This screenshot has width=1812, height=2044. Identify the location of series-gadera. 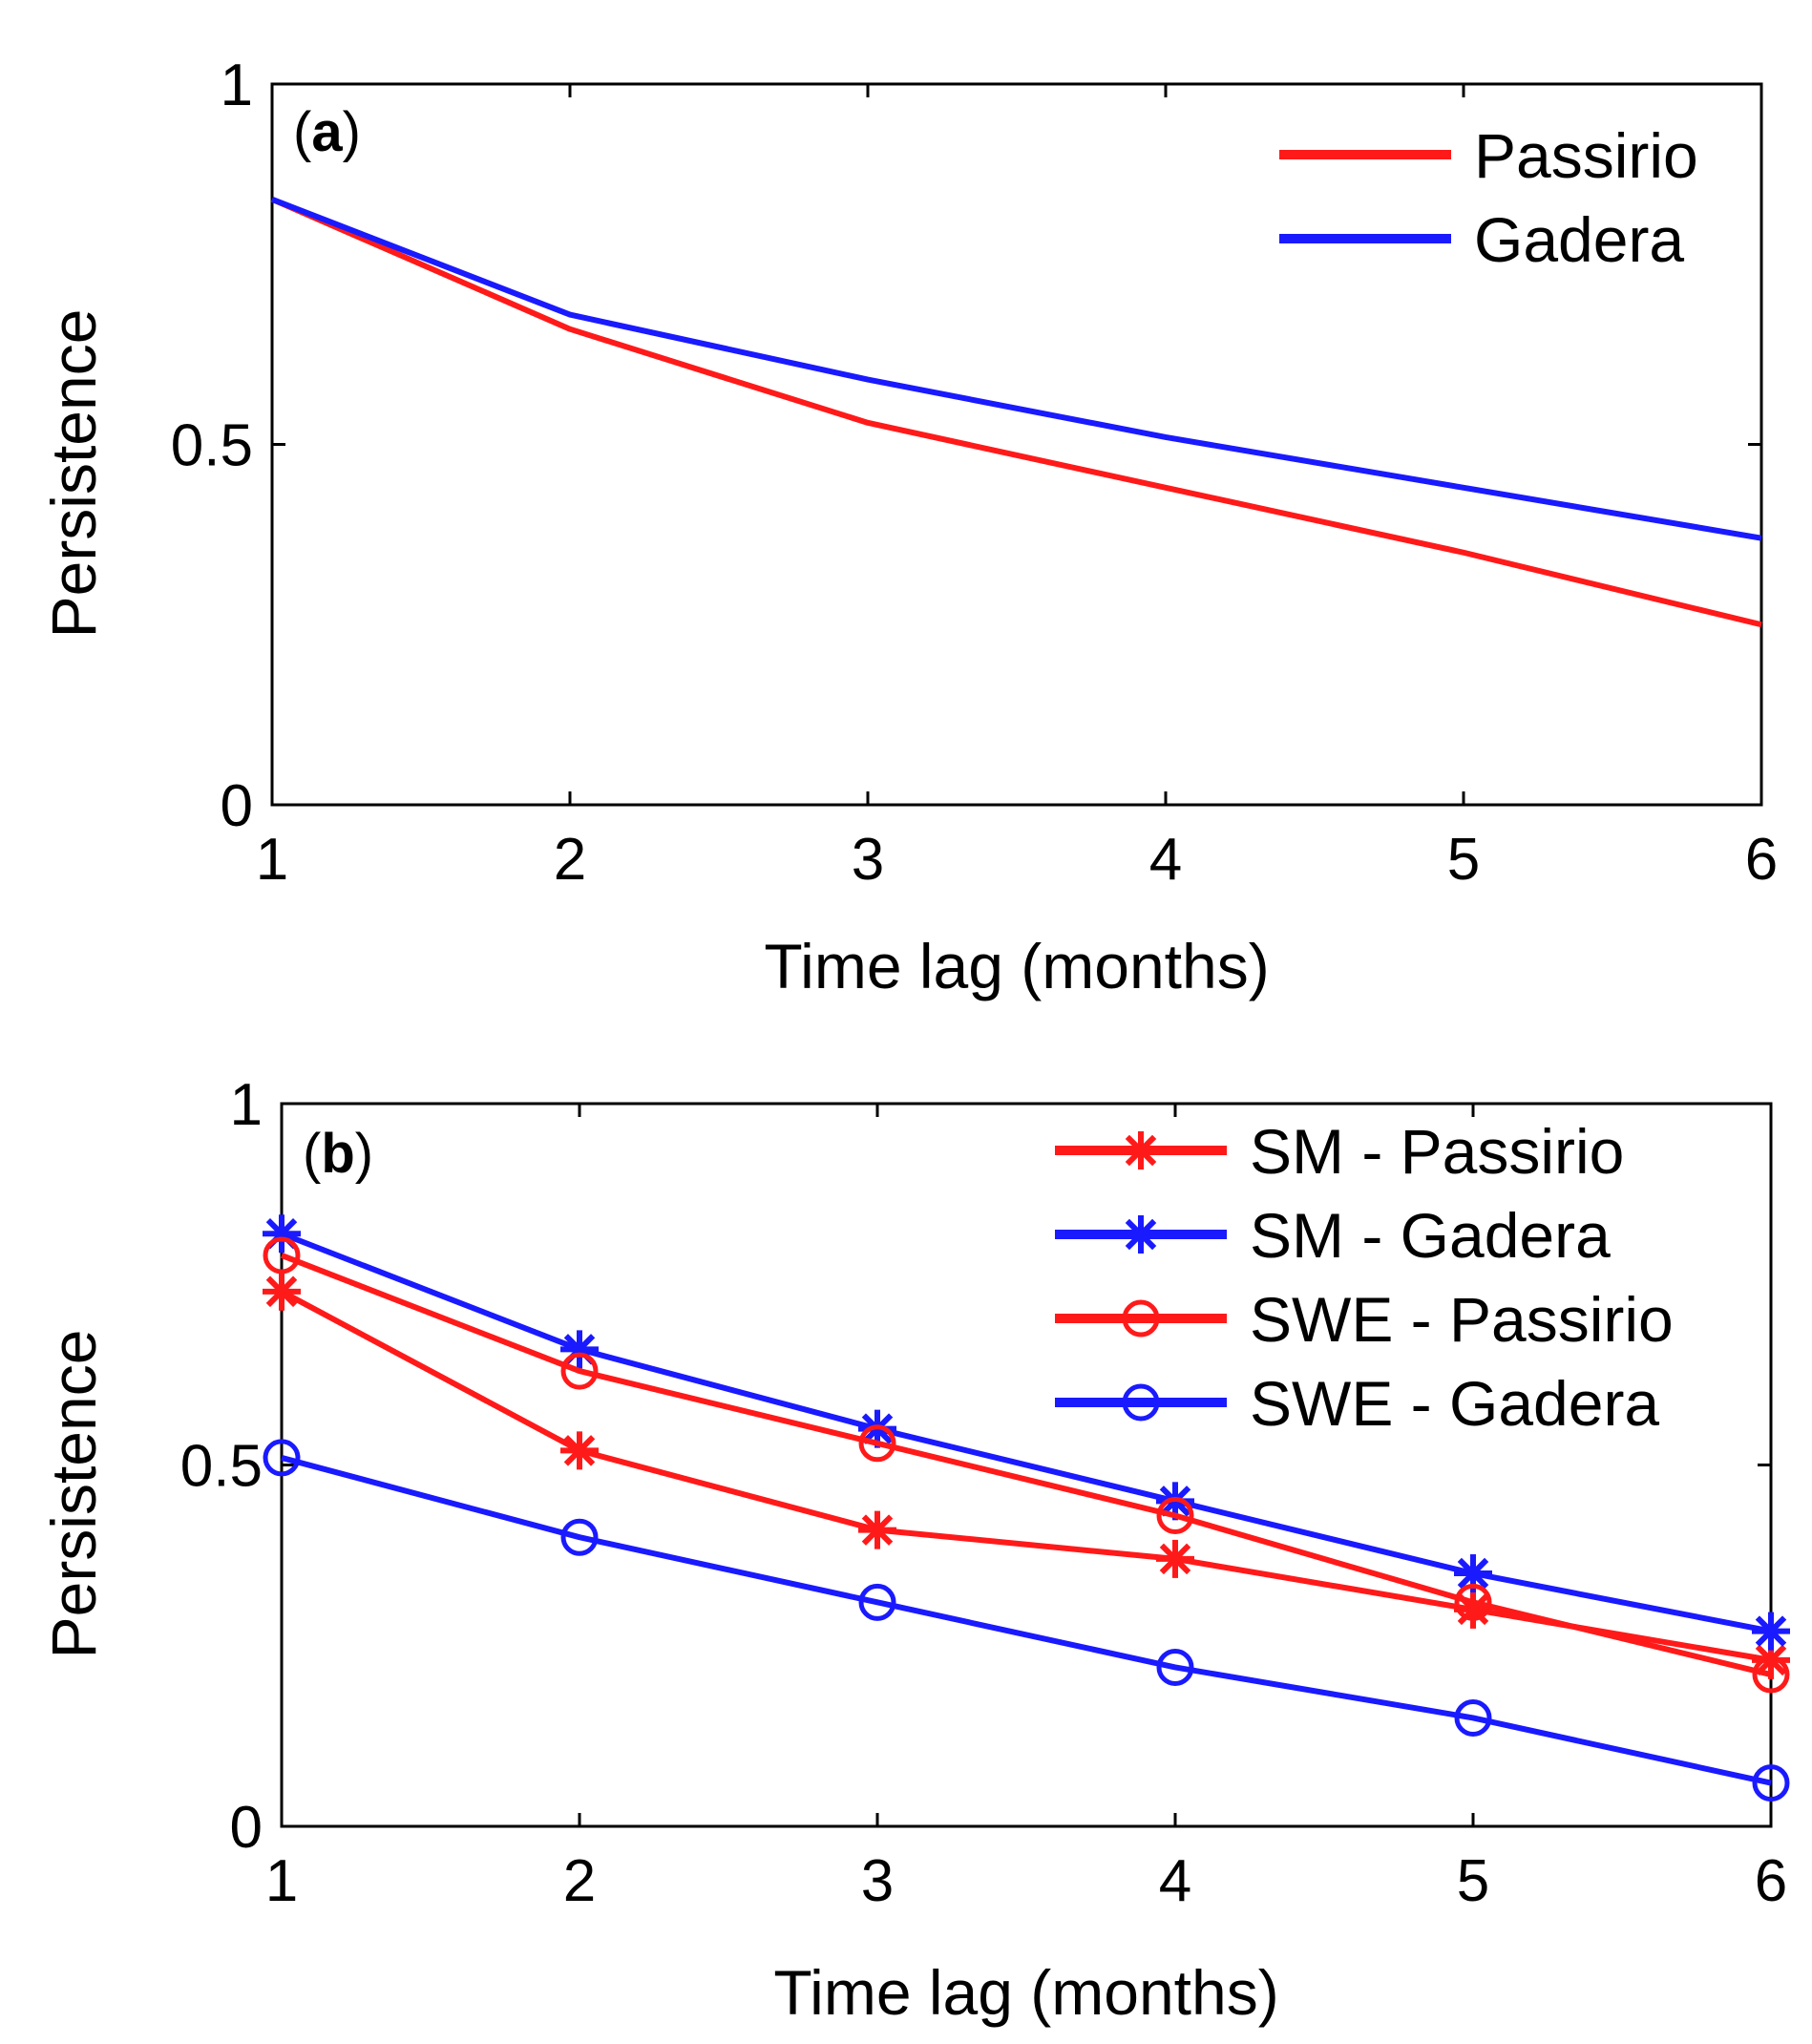
(1016, 369).